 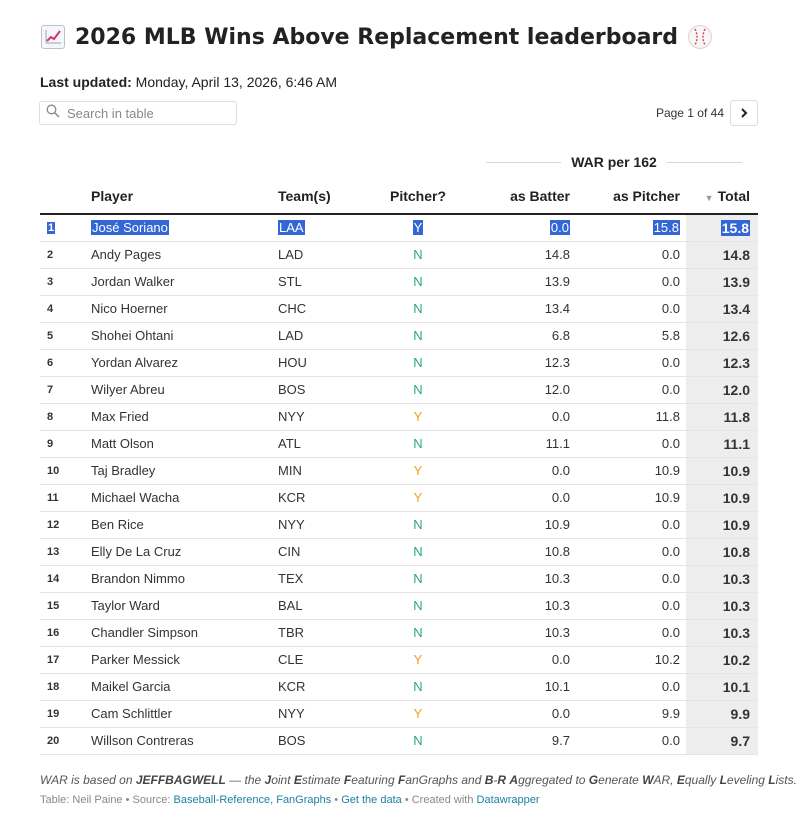 What do you see at coordinates (53, 605) in the screenshot?
I see `rank-value: 15` at bounding box center [53, 605].